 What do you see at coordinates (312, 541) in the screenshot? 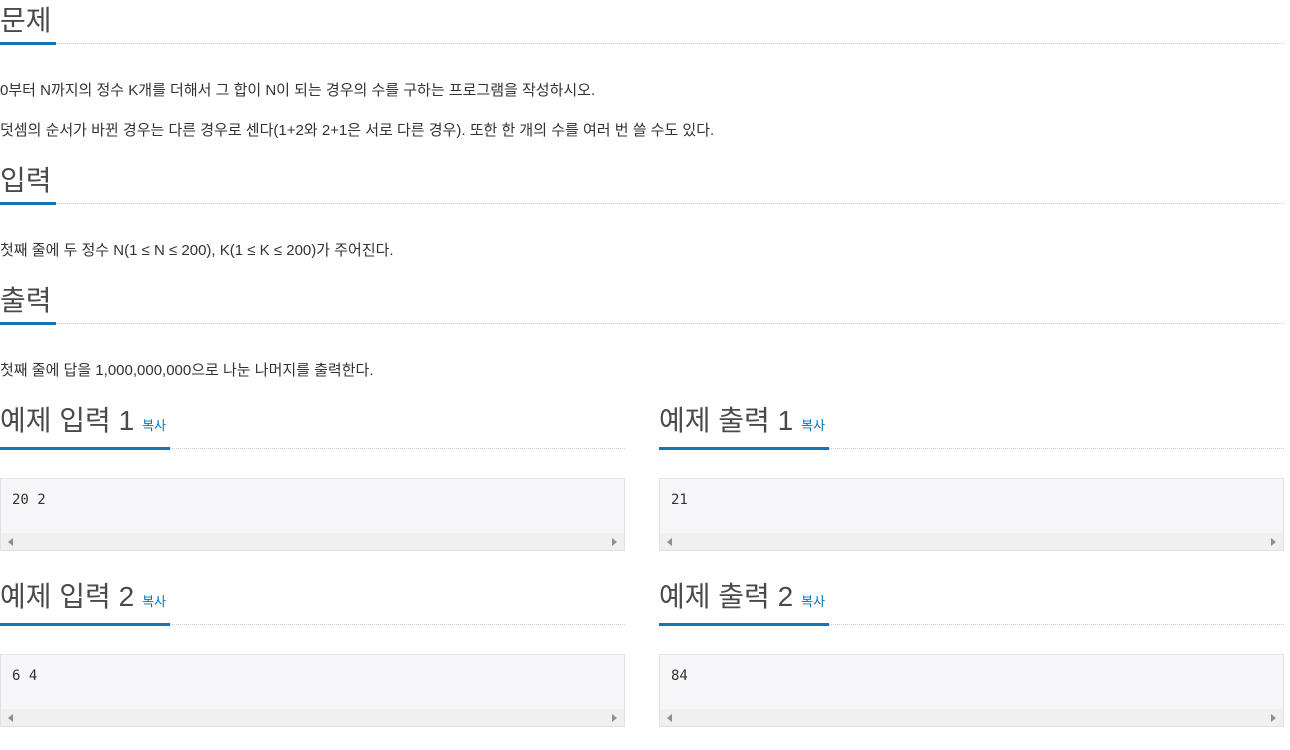
I see `sample-input-1-horizontal-scrollbar` at bounding box center [312, 541].